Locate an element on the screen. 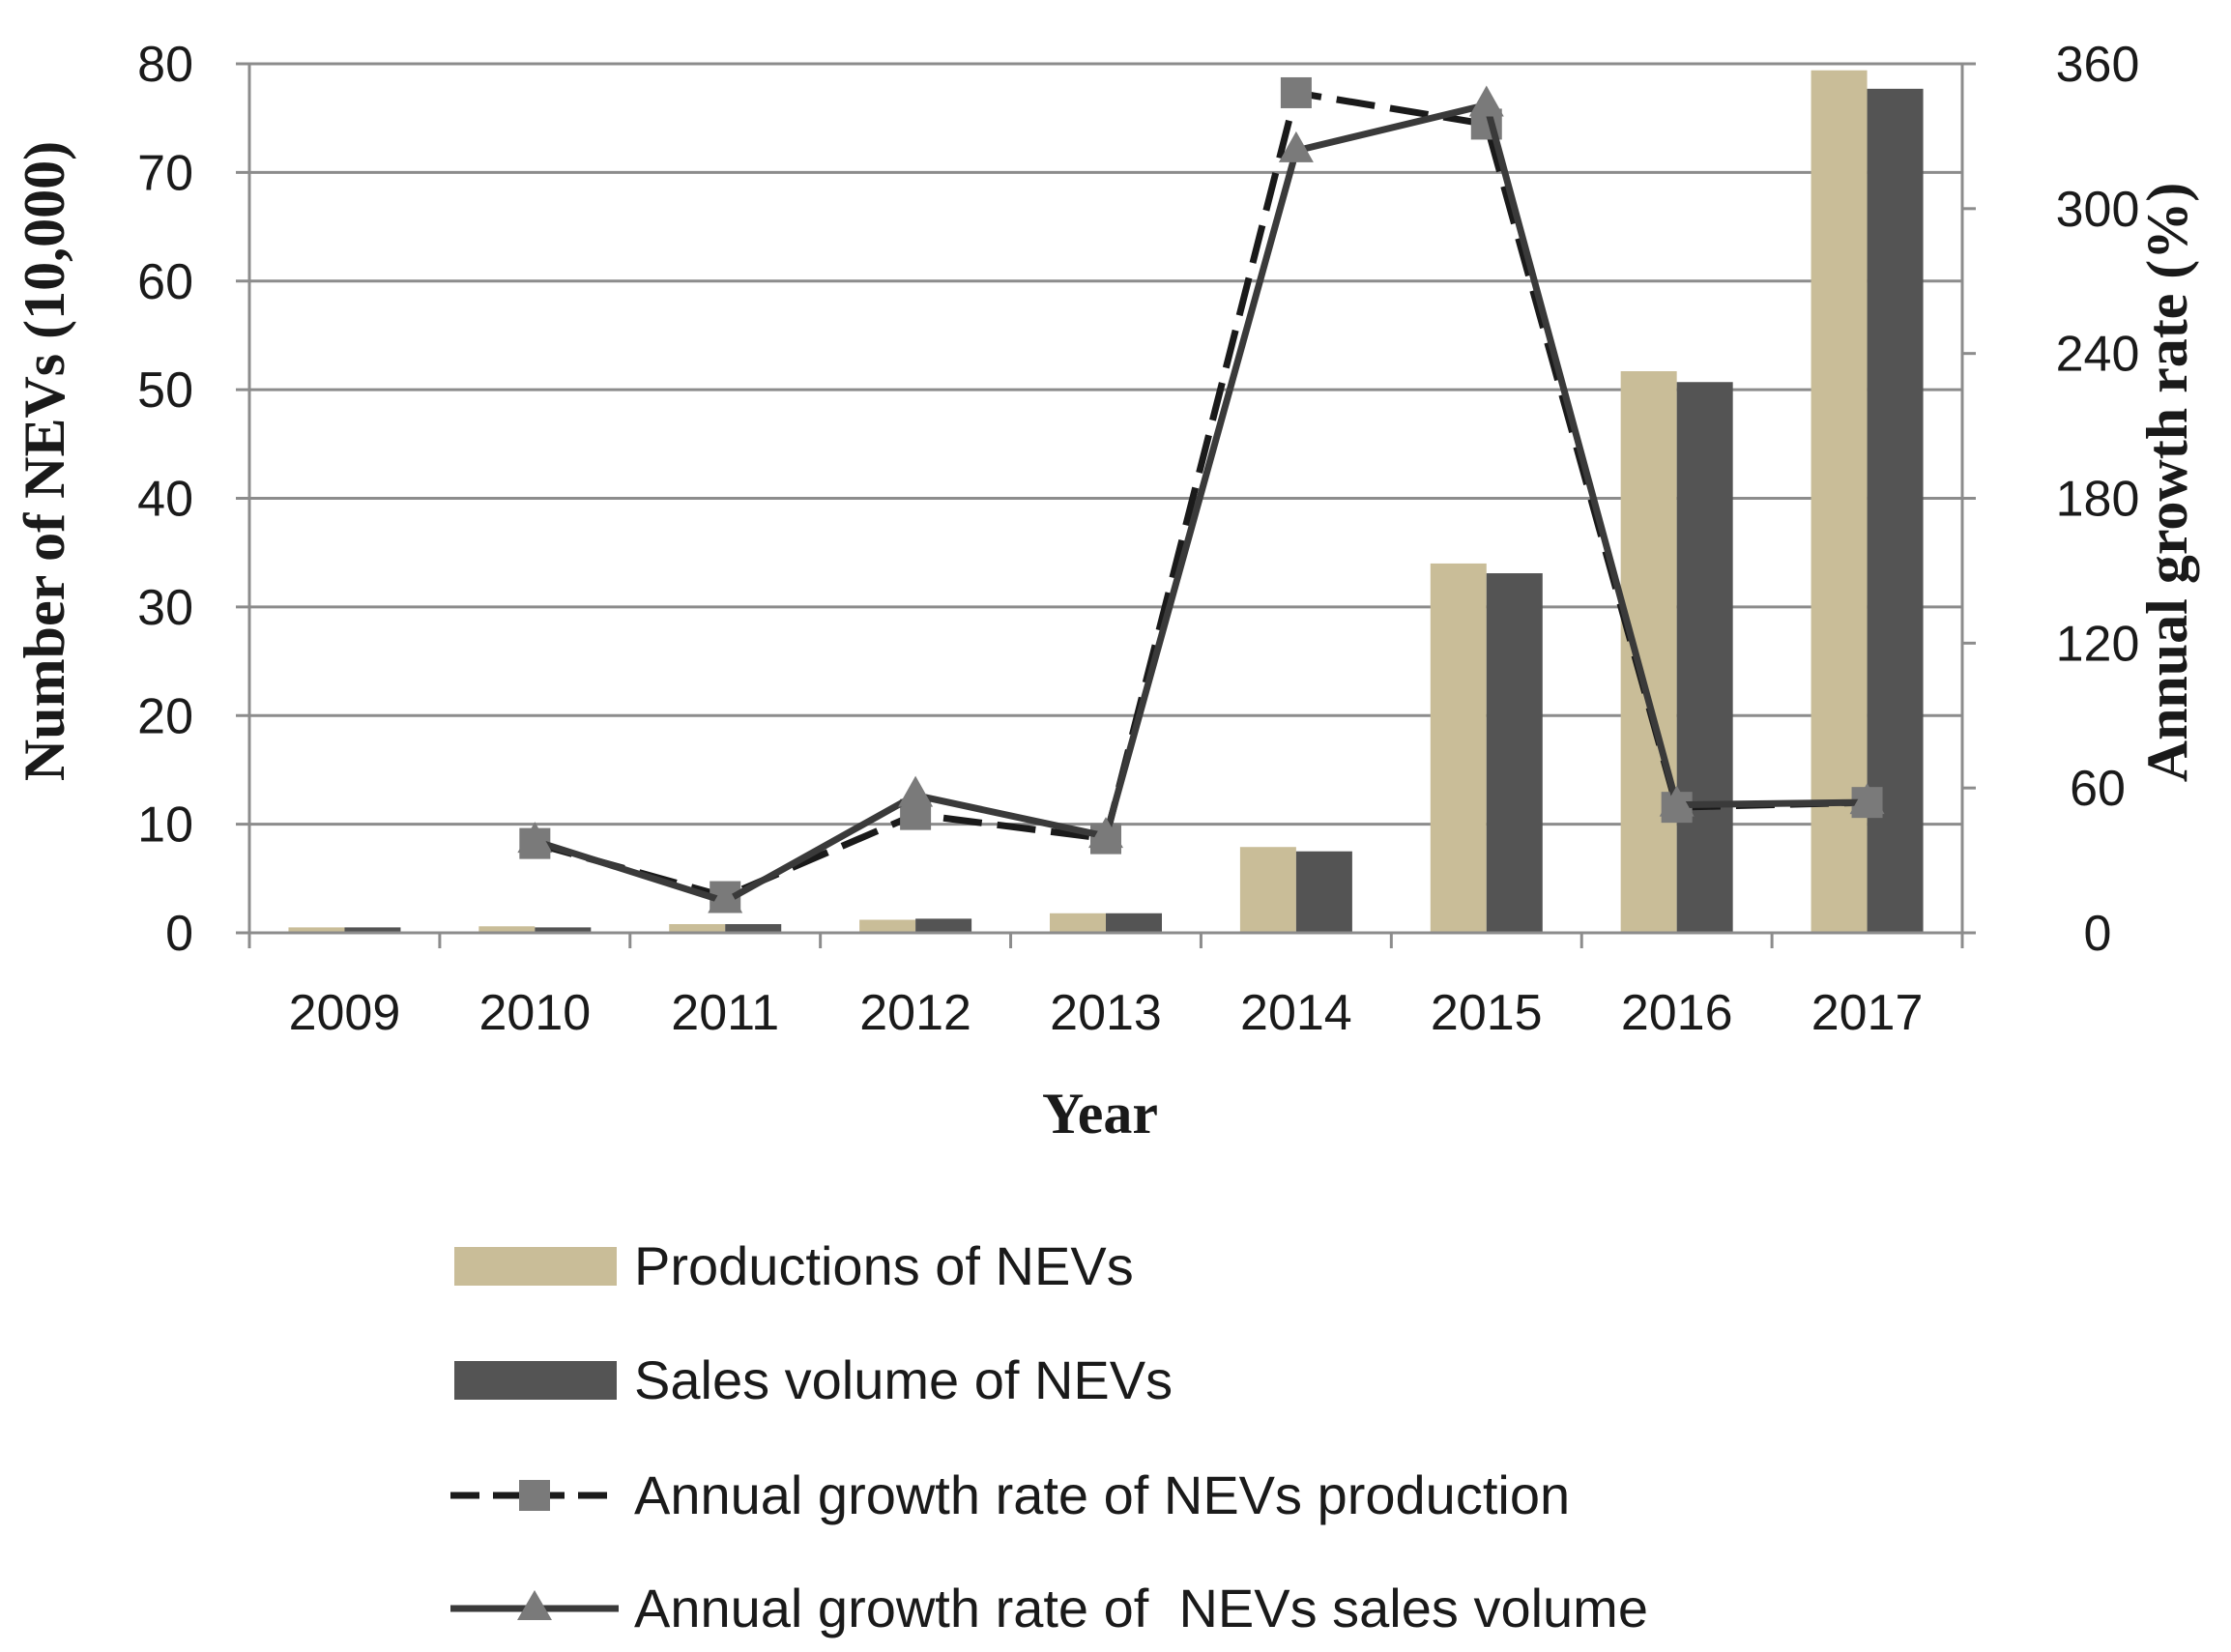 The width and height of the screenshot is (2231, 1652). y2-tick-label: 180 is located at coordinates (2098, 500).